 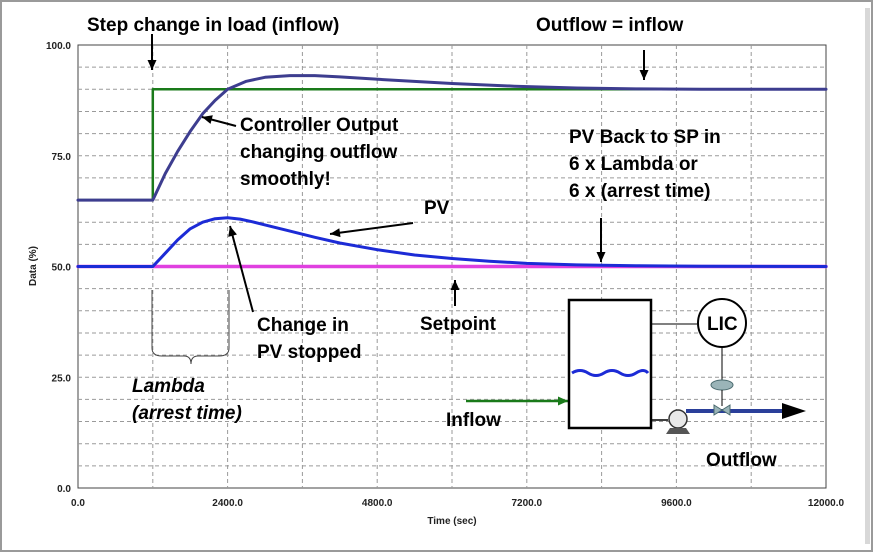 I want to click on annotation-lambda1: Lambda, so click(x=168, y=386).